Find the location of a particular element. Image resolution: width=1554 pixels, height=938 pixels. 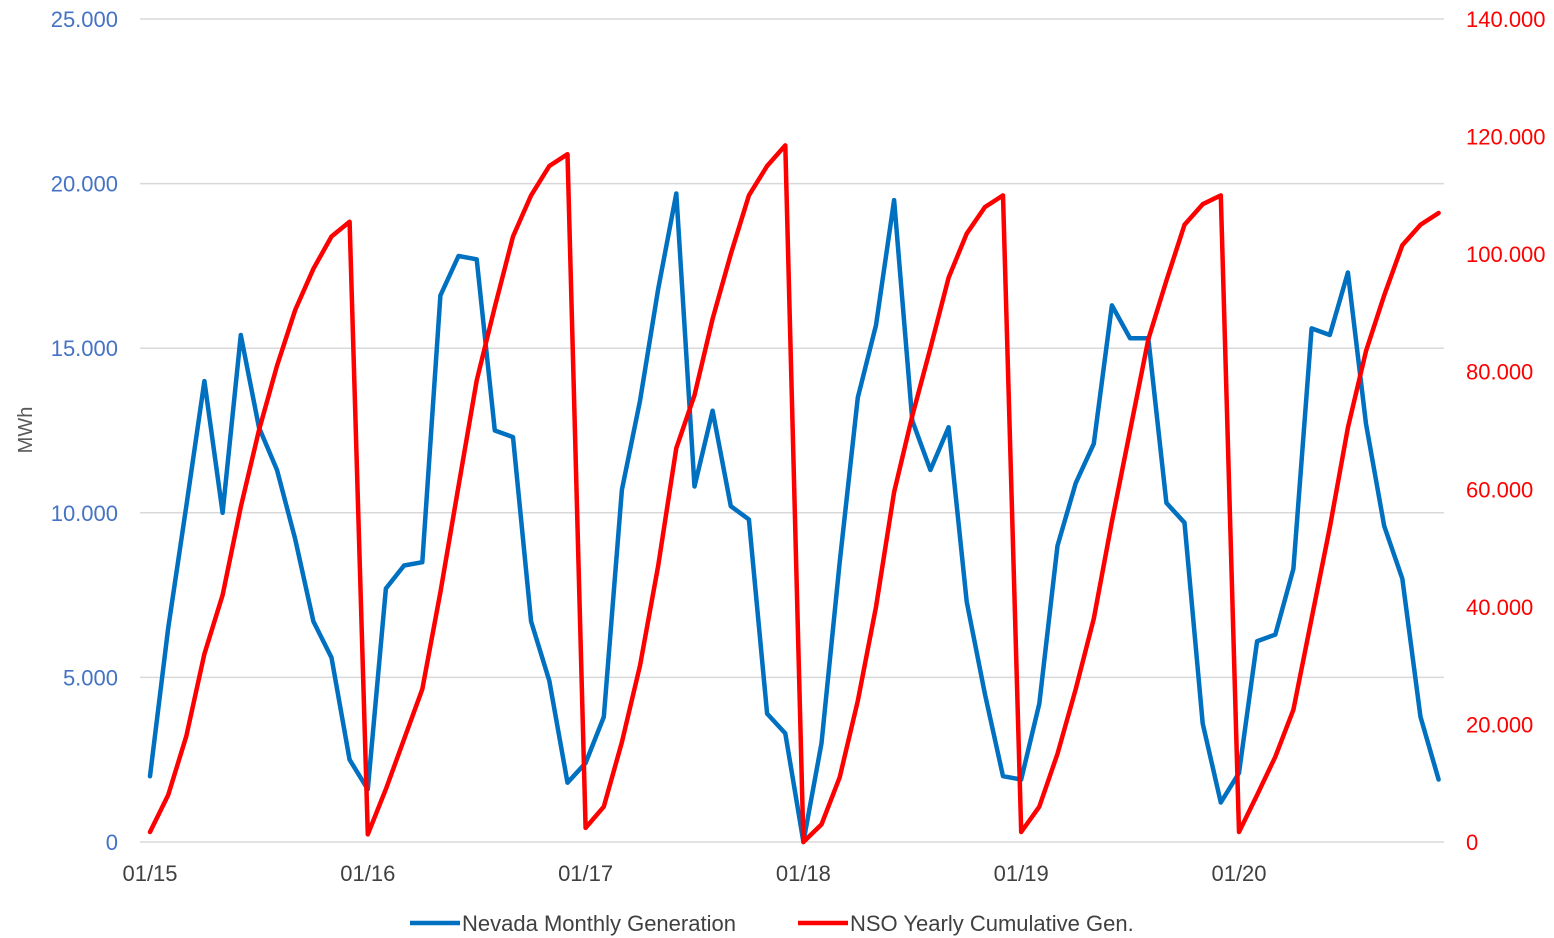

legend-item: NSO Yearly Cumulative Gen. is located at coordinates (966, 923).